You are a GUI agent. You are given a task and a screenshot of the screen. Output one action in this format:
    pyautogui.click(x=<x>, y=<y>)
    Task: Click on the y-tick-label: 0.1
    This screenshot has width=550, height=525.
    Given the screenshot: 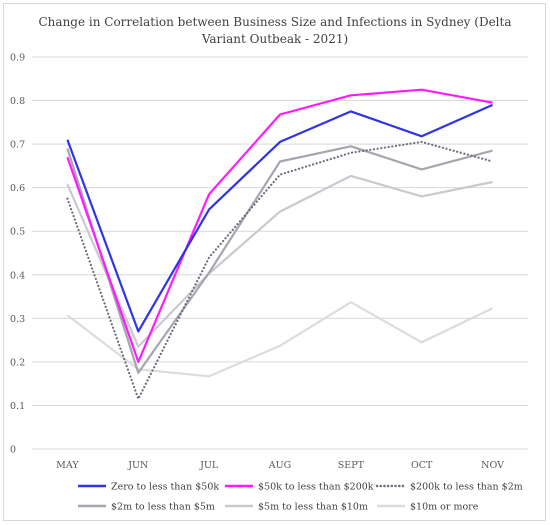 What is the action you would take?
    pyautogui.click(x=17, y=406)
    